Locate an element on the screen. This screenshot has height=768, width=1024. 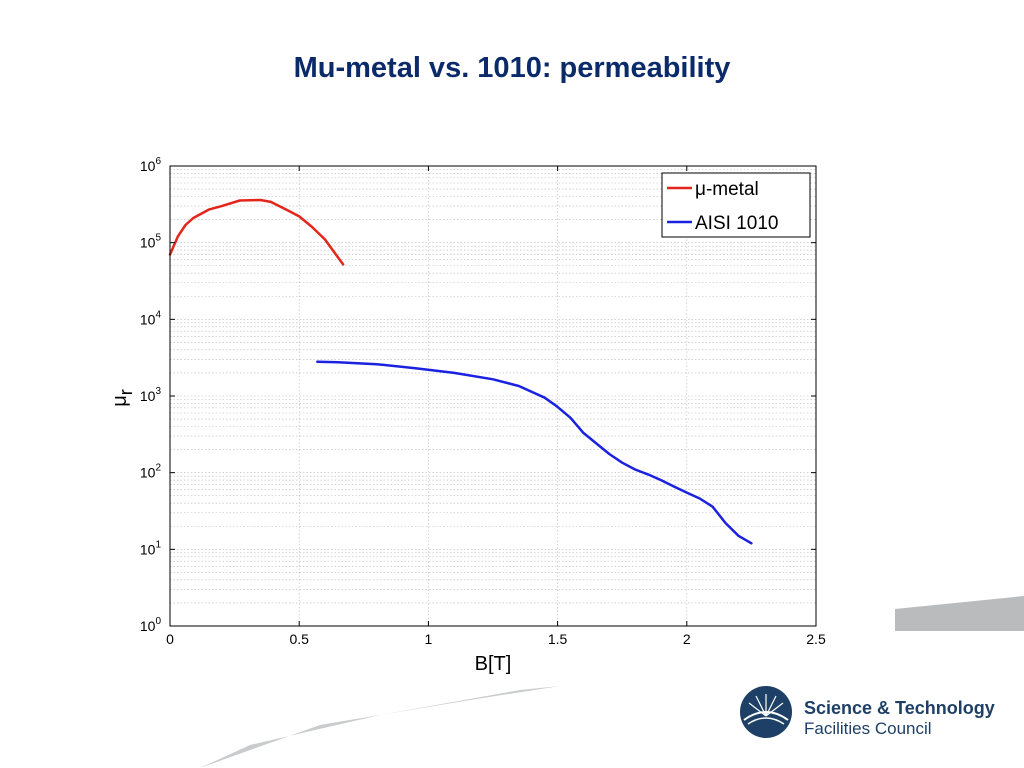
x-tick-label: 1 is located at coordinates (429, 639).